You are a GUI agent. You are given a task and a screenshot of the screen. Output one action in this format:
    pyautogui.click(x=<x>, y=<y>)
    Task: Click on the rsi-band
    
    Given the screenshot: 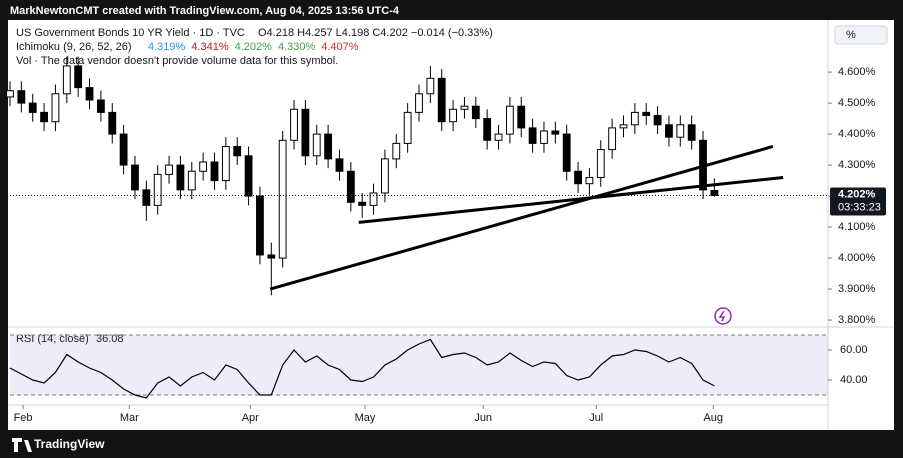 What is the action you would take?
    pyautogui.click(x=419, y=365)
    